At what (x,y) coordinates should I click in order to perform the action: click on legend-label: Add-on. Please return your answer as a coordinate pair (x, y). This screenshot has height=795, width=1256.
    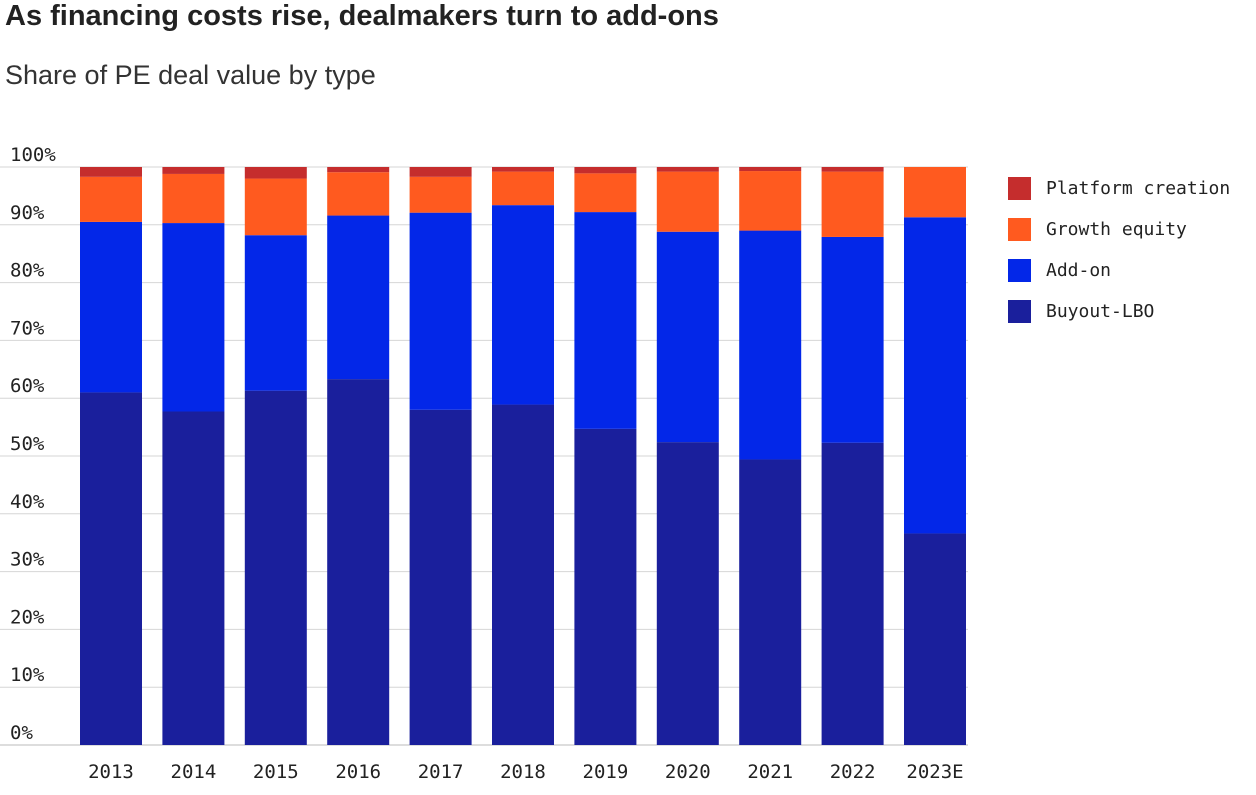
    Looking at the image, I should click on (1079, 270).